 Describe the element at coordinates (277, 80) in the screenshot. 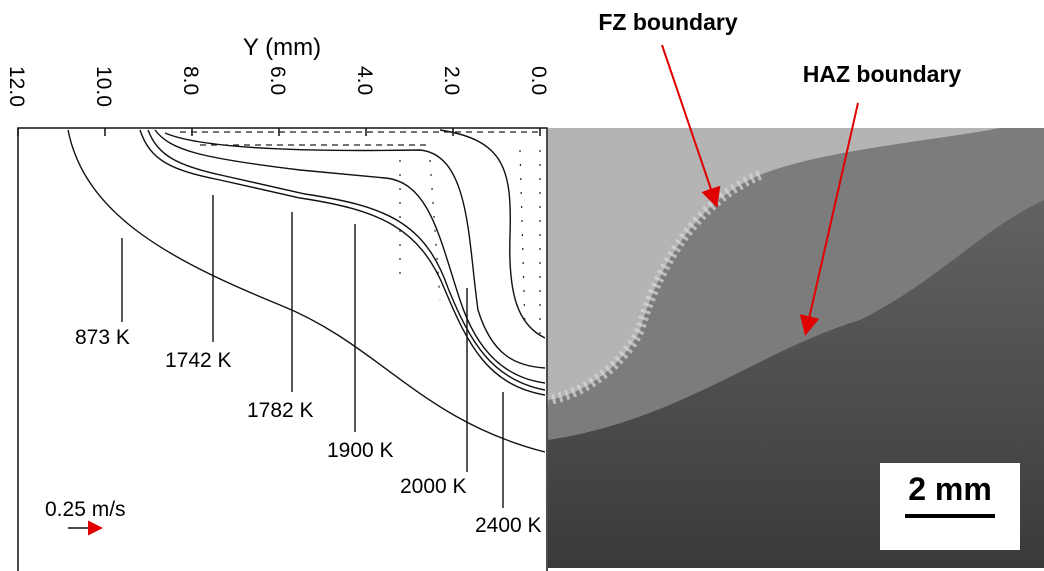

I see `tick-label: 6.0` at that location.